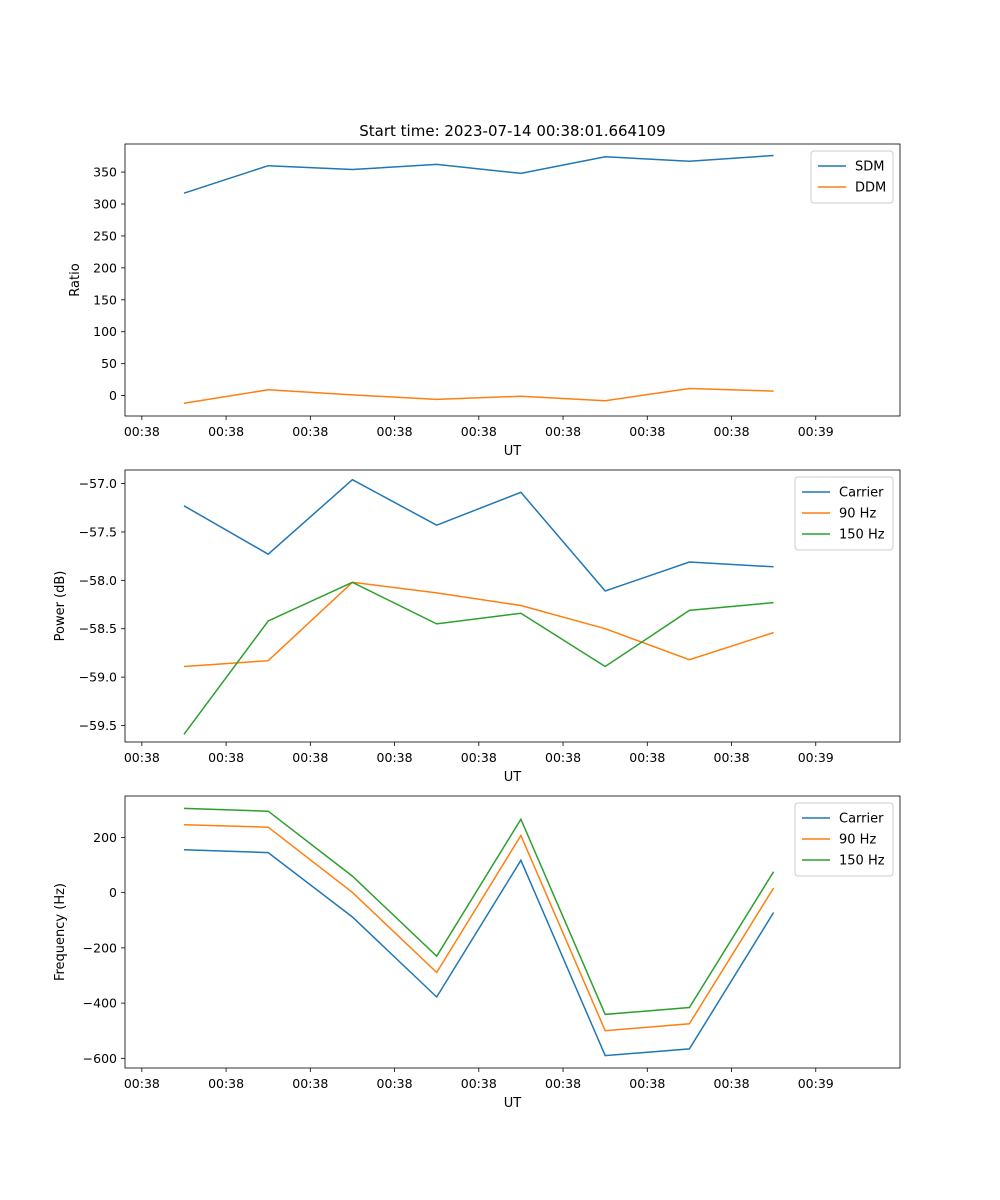 This screenshot has width=1000, height=1200. I want to click on y-tick-label: −600, so click(100, 1058).